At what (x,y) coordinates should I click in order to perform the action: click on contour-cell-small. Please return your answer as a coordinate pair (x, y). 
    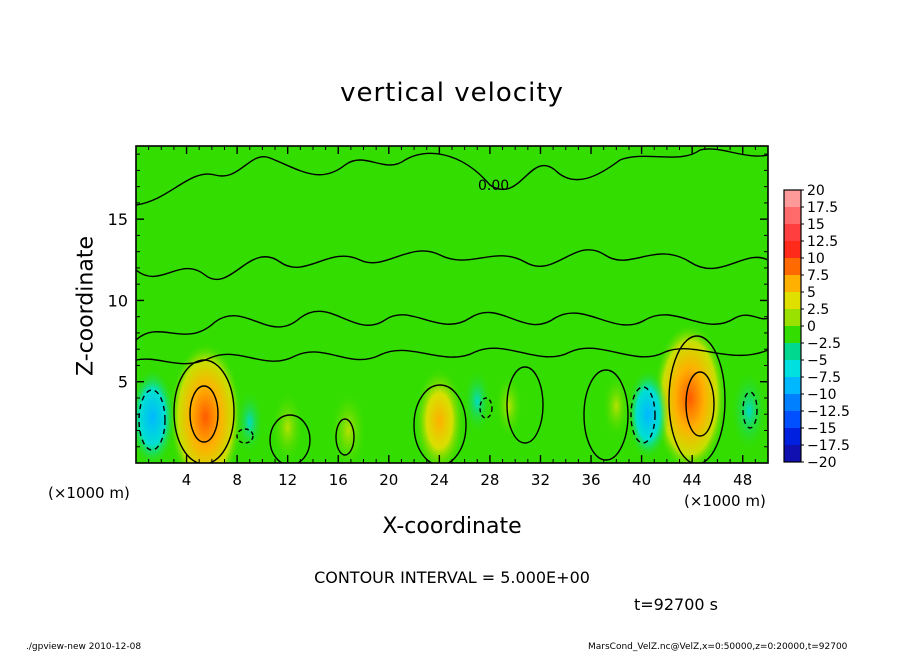
    Looking at the image, I should click on (345, 437).